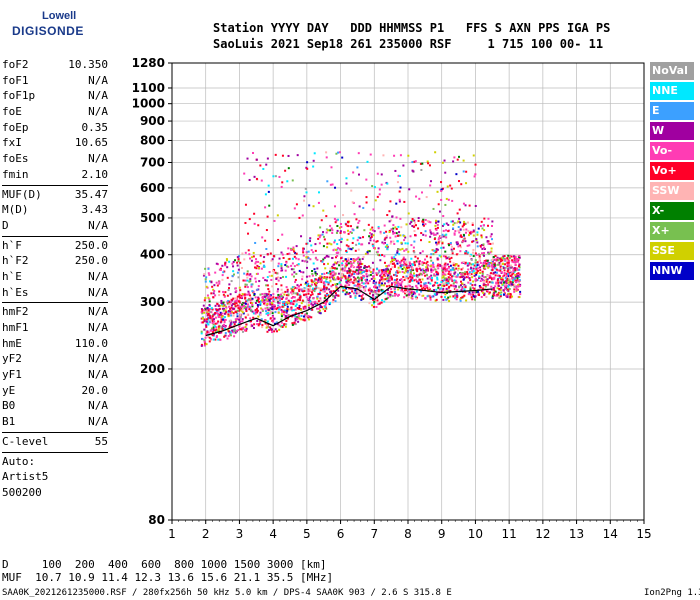 Image resolution: width=700 pixels, height=600 pixels. Describe the element at coordinates (55, 210) in the screenshot. I see `parameter-row: M(D) 3.43` at that location.